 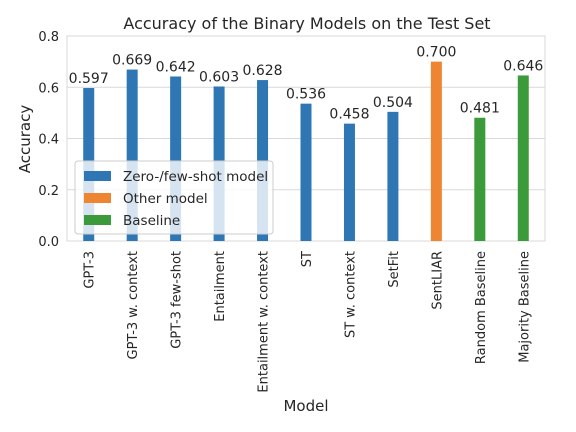 What do you see at coordinates (393, 103) in the screenshot?
I see `data-label: 0.504` at bounding box center [393, 103].